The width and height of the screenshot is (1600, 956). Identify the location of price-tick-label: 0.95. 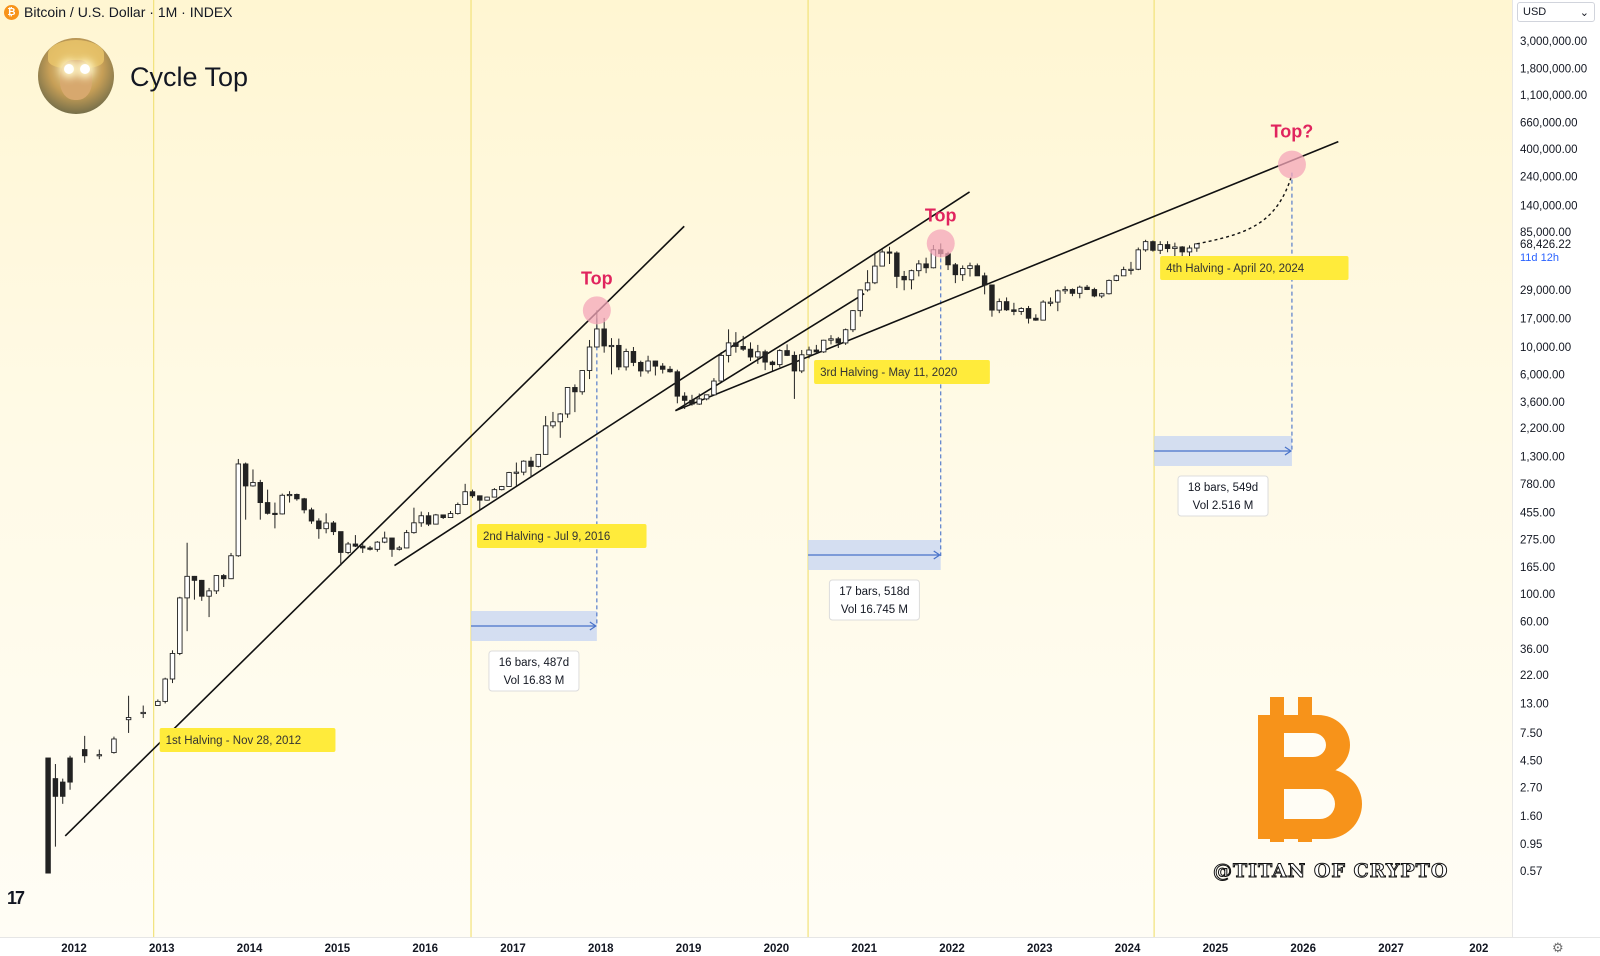
(1531, 845).